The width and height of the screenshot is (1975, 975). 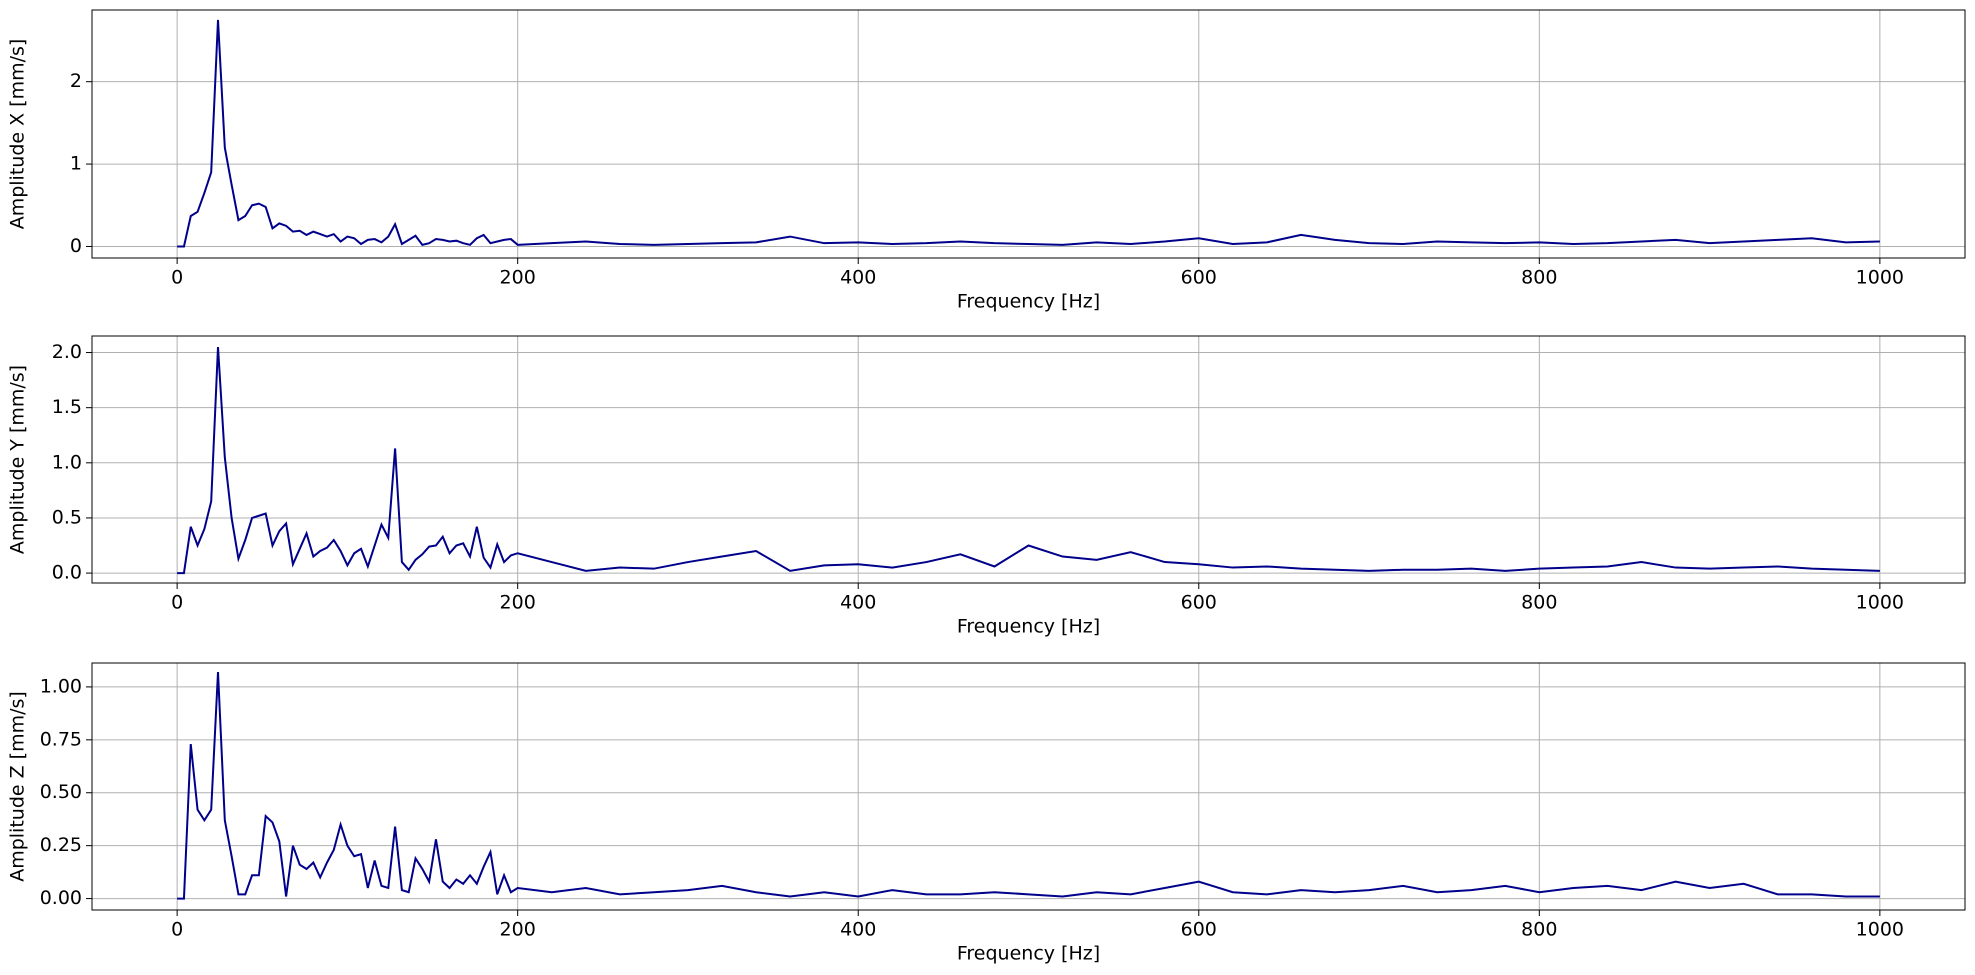 I want to click on y-tick-label: 1, so click(x=76, y=164).